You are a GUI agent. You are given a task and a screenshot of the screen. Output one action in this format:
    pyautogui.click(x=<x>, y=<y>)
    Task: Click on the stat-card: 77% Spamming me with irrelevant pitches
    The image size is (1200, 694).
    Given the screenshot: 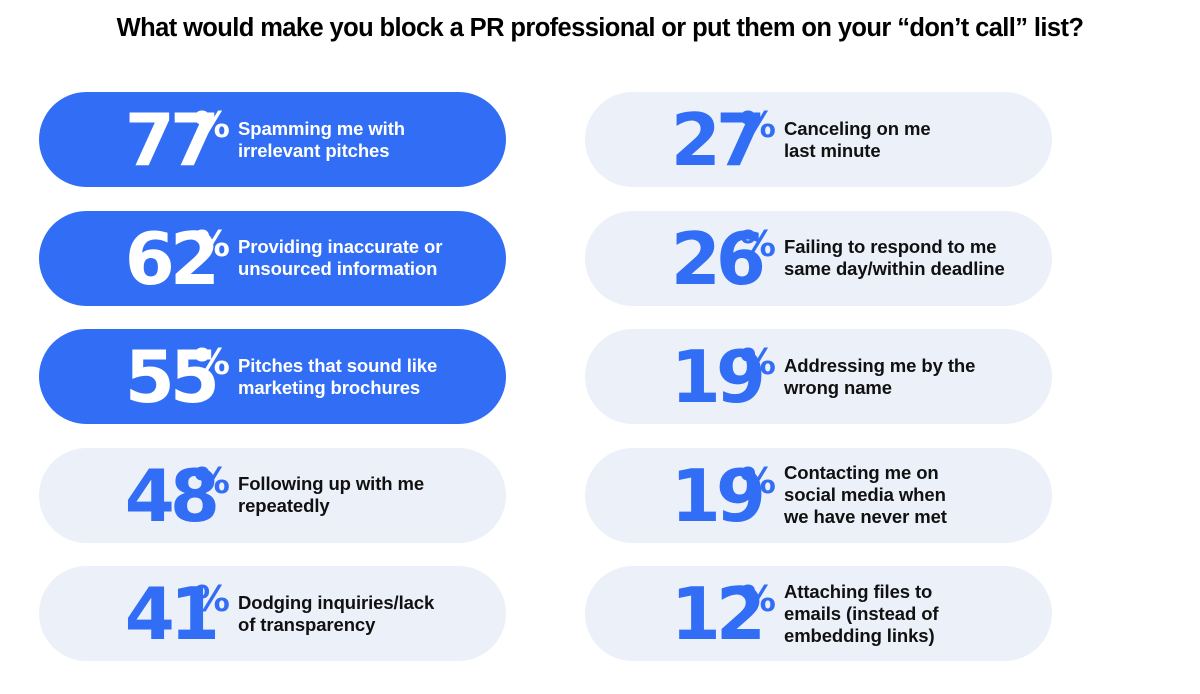 What is the action you would take?
    pyautogui.click(x=272, y=139)
    